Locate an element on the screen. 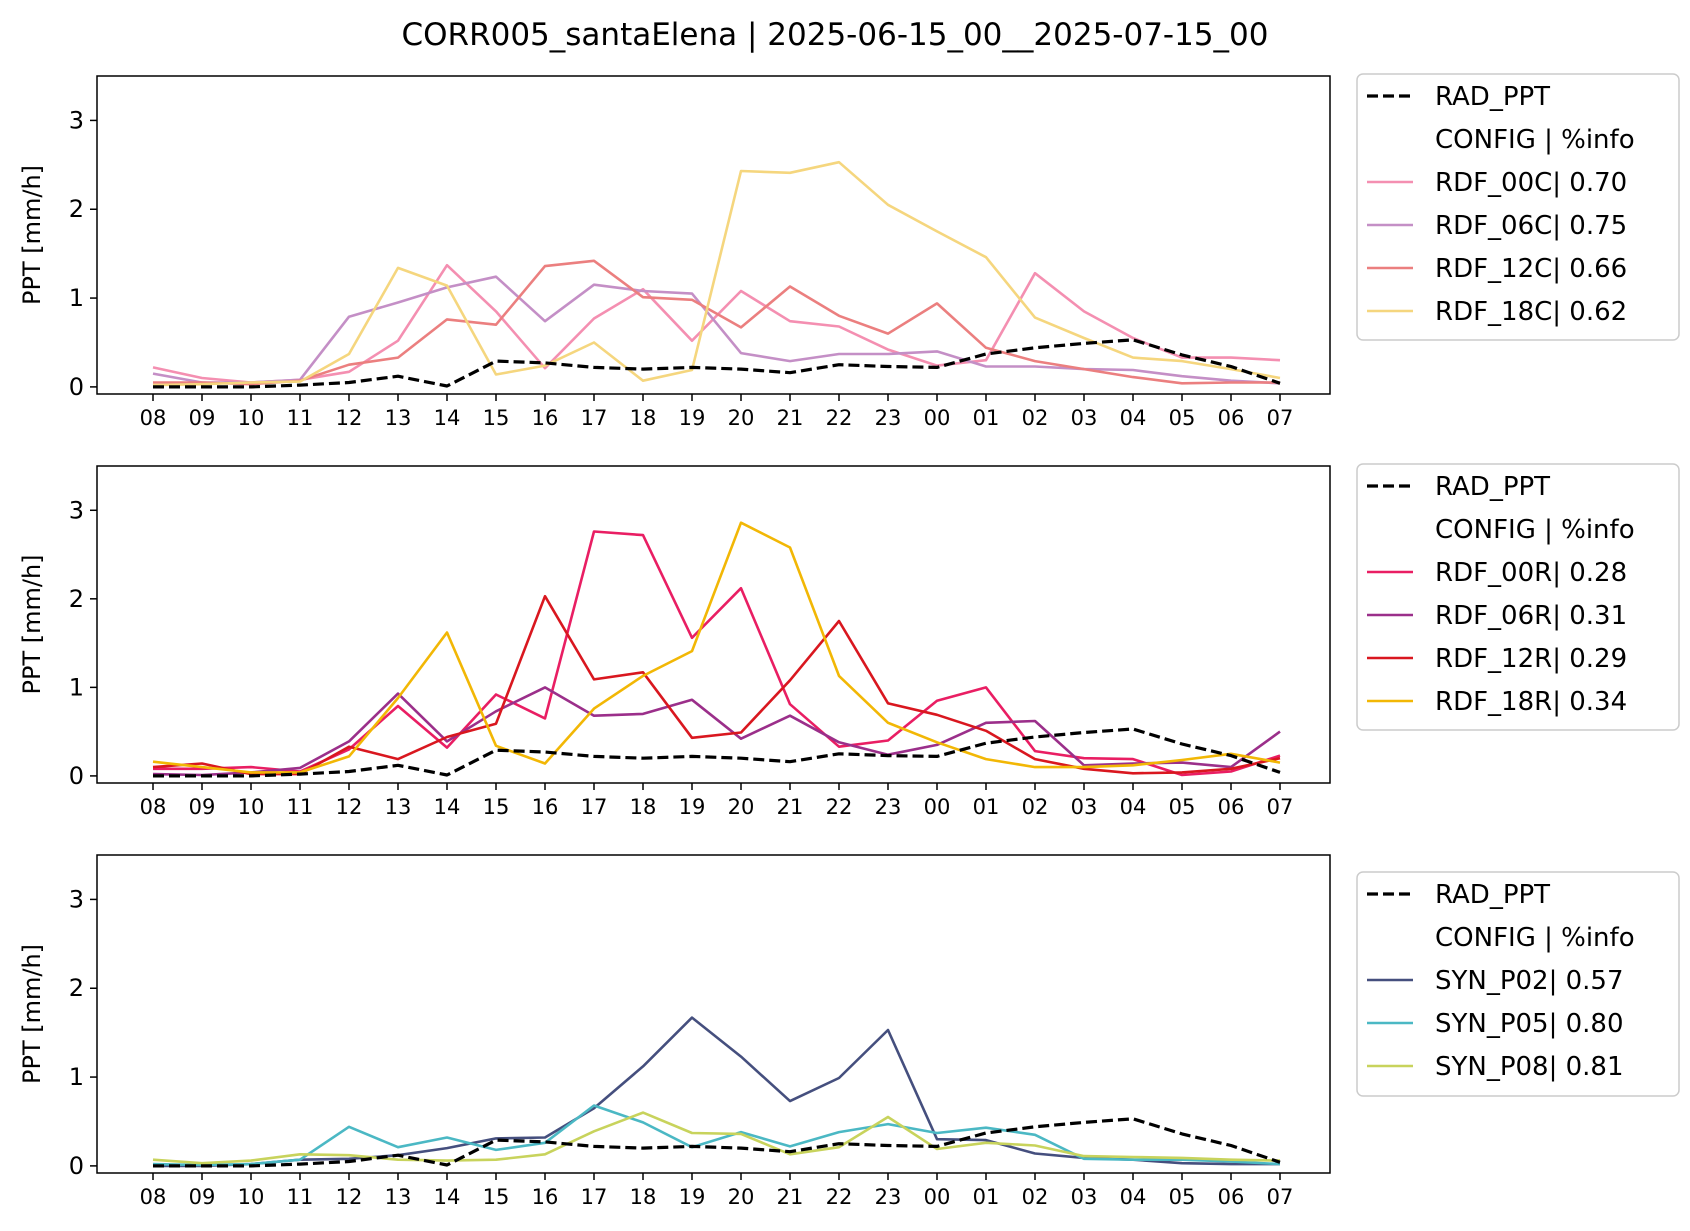 This screenshot has height=1231, width=1690. x-tick-label: 19 is located at coordinates (692, 418).